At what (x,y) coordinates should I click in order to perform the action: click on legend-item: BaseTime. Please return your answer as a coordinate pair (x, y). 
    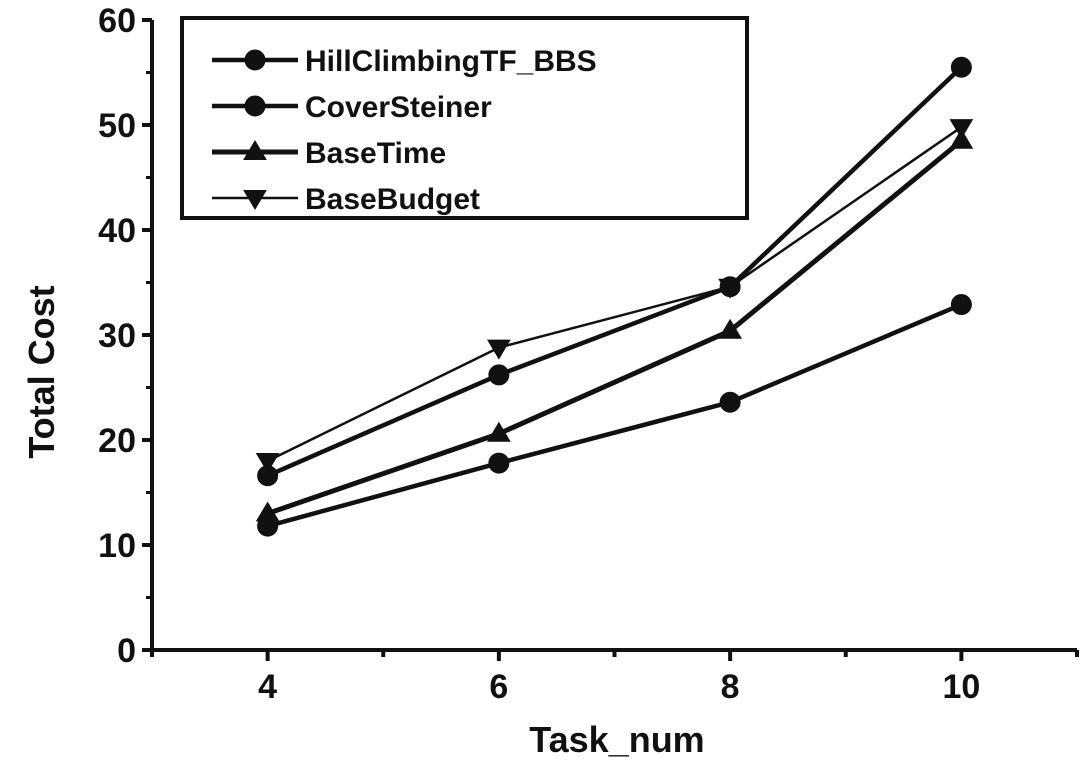
    Looking at the image, I should click on (329, 153).